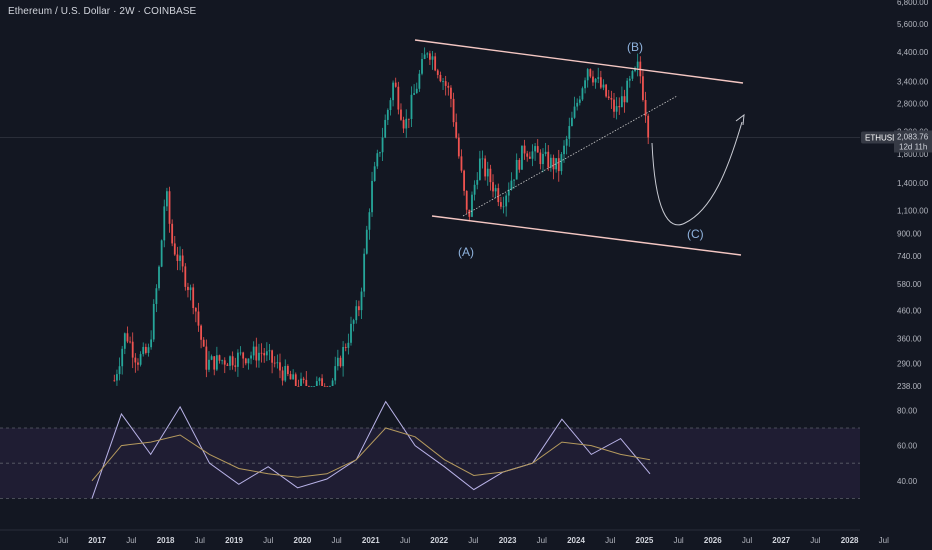 The height and width of the screenshot is (550, 932). Describe the element at coordinates (371, 454) in the screenshot. I see `rsi-ma-line` at that location.